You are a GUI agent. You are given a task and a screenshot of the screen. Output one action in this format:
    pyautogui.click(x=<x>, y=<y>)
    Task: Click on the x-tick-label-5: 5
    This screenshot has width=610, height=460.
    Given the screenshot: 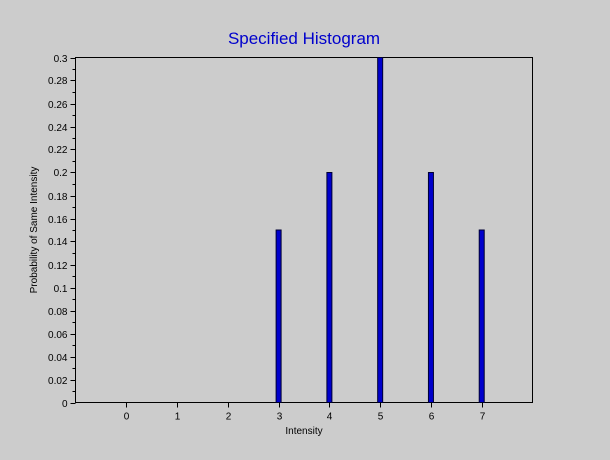 What is the action you would take?
    pyautogui.click(x=381, y=417)
    